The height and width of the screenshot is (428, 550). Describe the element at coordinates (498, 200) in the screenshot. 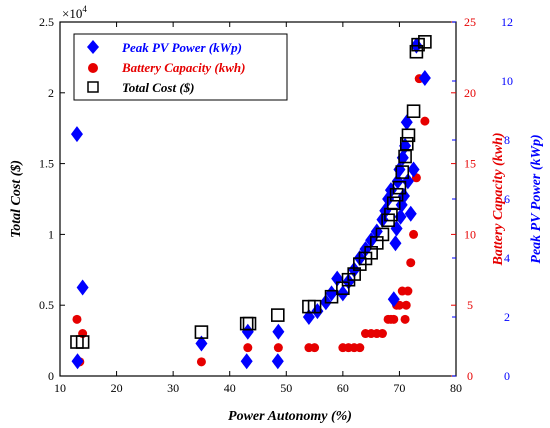

I see `y-right-inner-axis-title: Battery Capacity (kwh)` at that location.